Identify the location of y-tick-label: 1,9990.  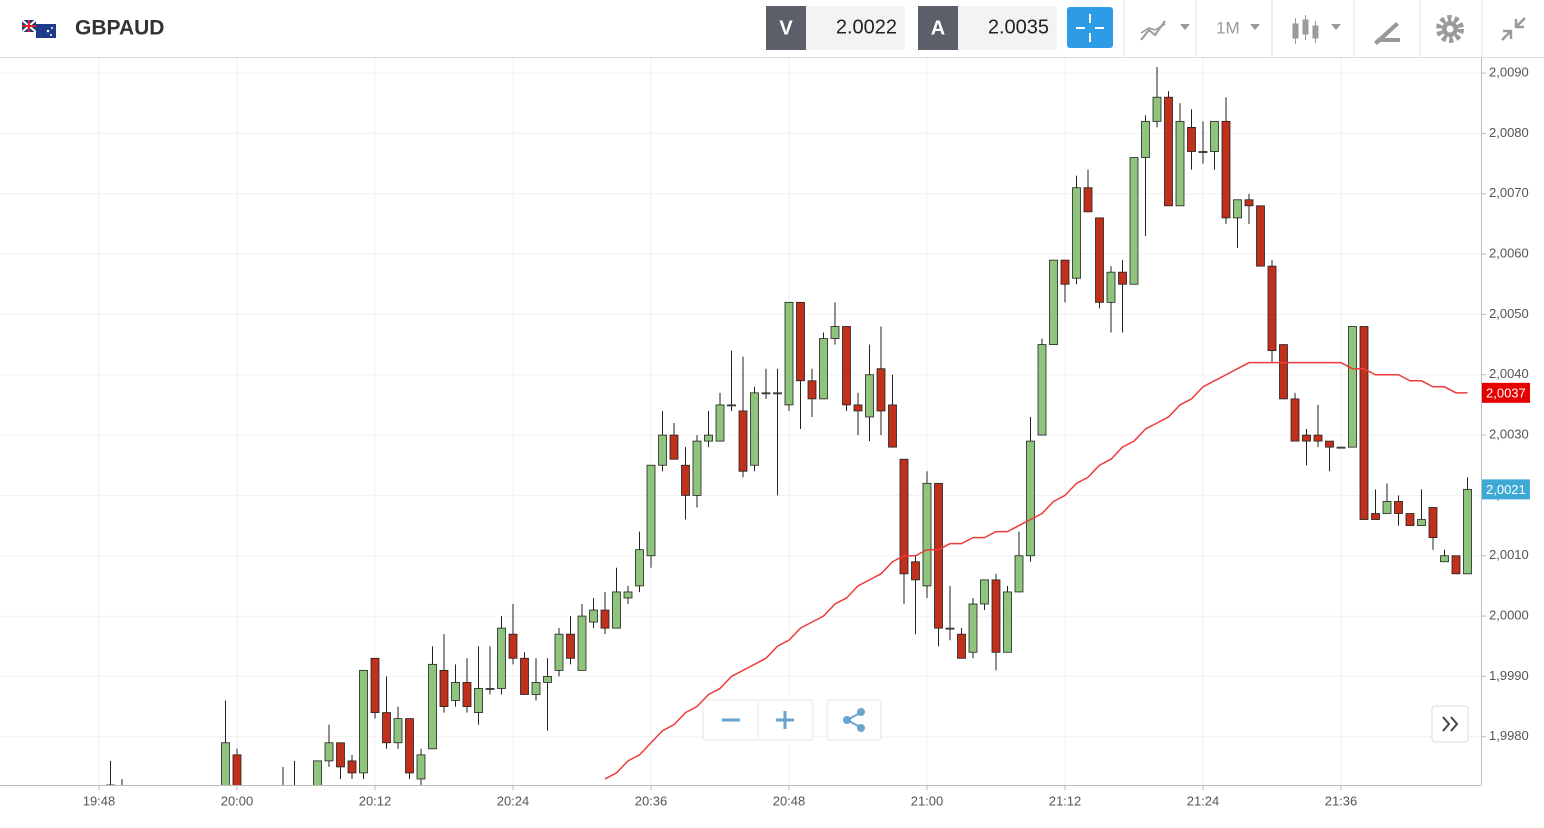
(1509, 675).